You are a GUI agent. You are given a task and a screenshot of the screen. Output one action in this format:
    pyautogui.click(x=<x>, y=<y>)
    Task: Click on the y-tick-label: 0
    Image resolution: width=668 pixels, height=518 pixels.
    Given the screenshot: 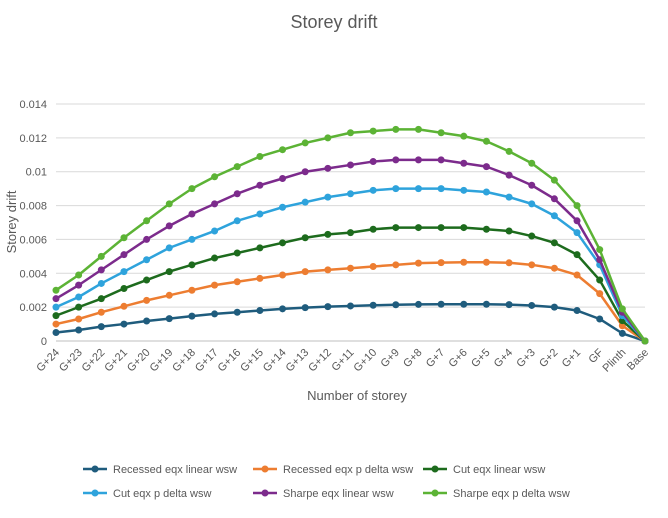 What is the action you would take?
    pyautogui.click(x=44, y=342)
    